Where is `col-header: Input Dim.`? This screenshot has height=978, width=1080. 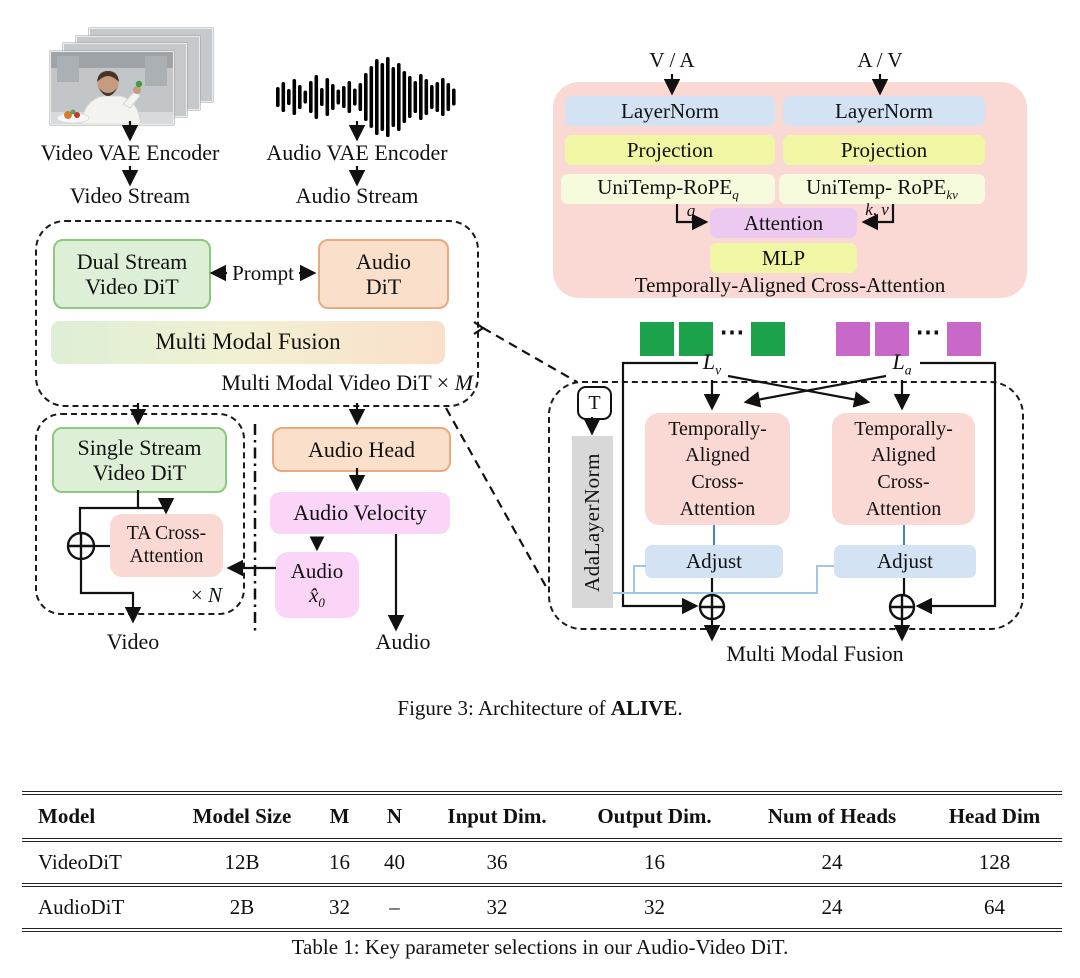
col-header: Input Dim. is located at coordinates (497, 817).